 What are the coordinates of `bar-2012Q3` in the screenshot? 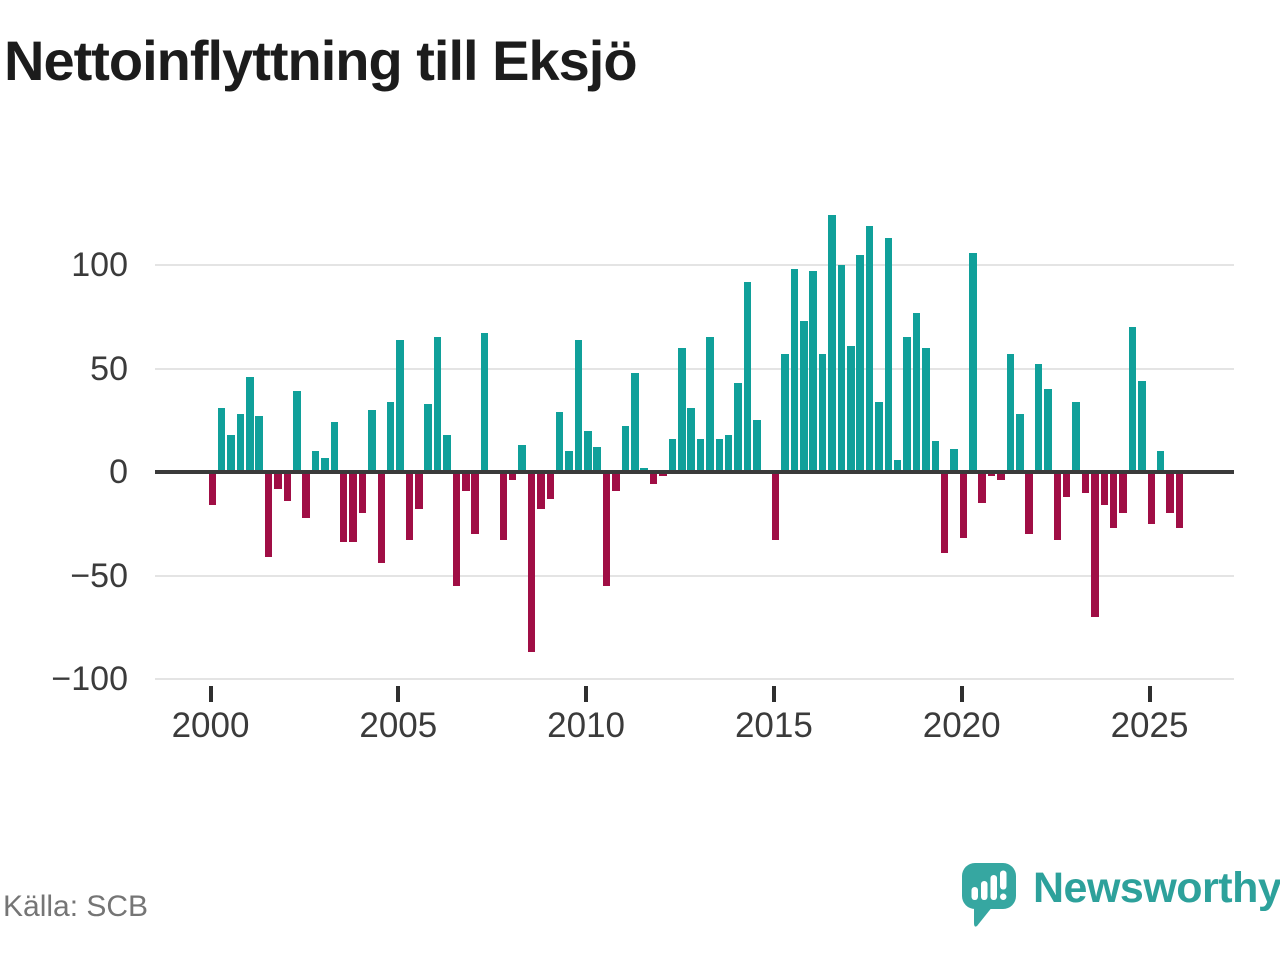 It's located at (682, 409).